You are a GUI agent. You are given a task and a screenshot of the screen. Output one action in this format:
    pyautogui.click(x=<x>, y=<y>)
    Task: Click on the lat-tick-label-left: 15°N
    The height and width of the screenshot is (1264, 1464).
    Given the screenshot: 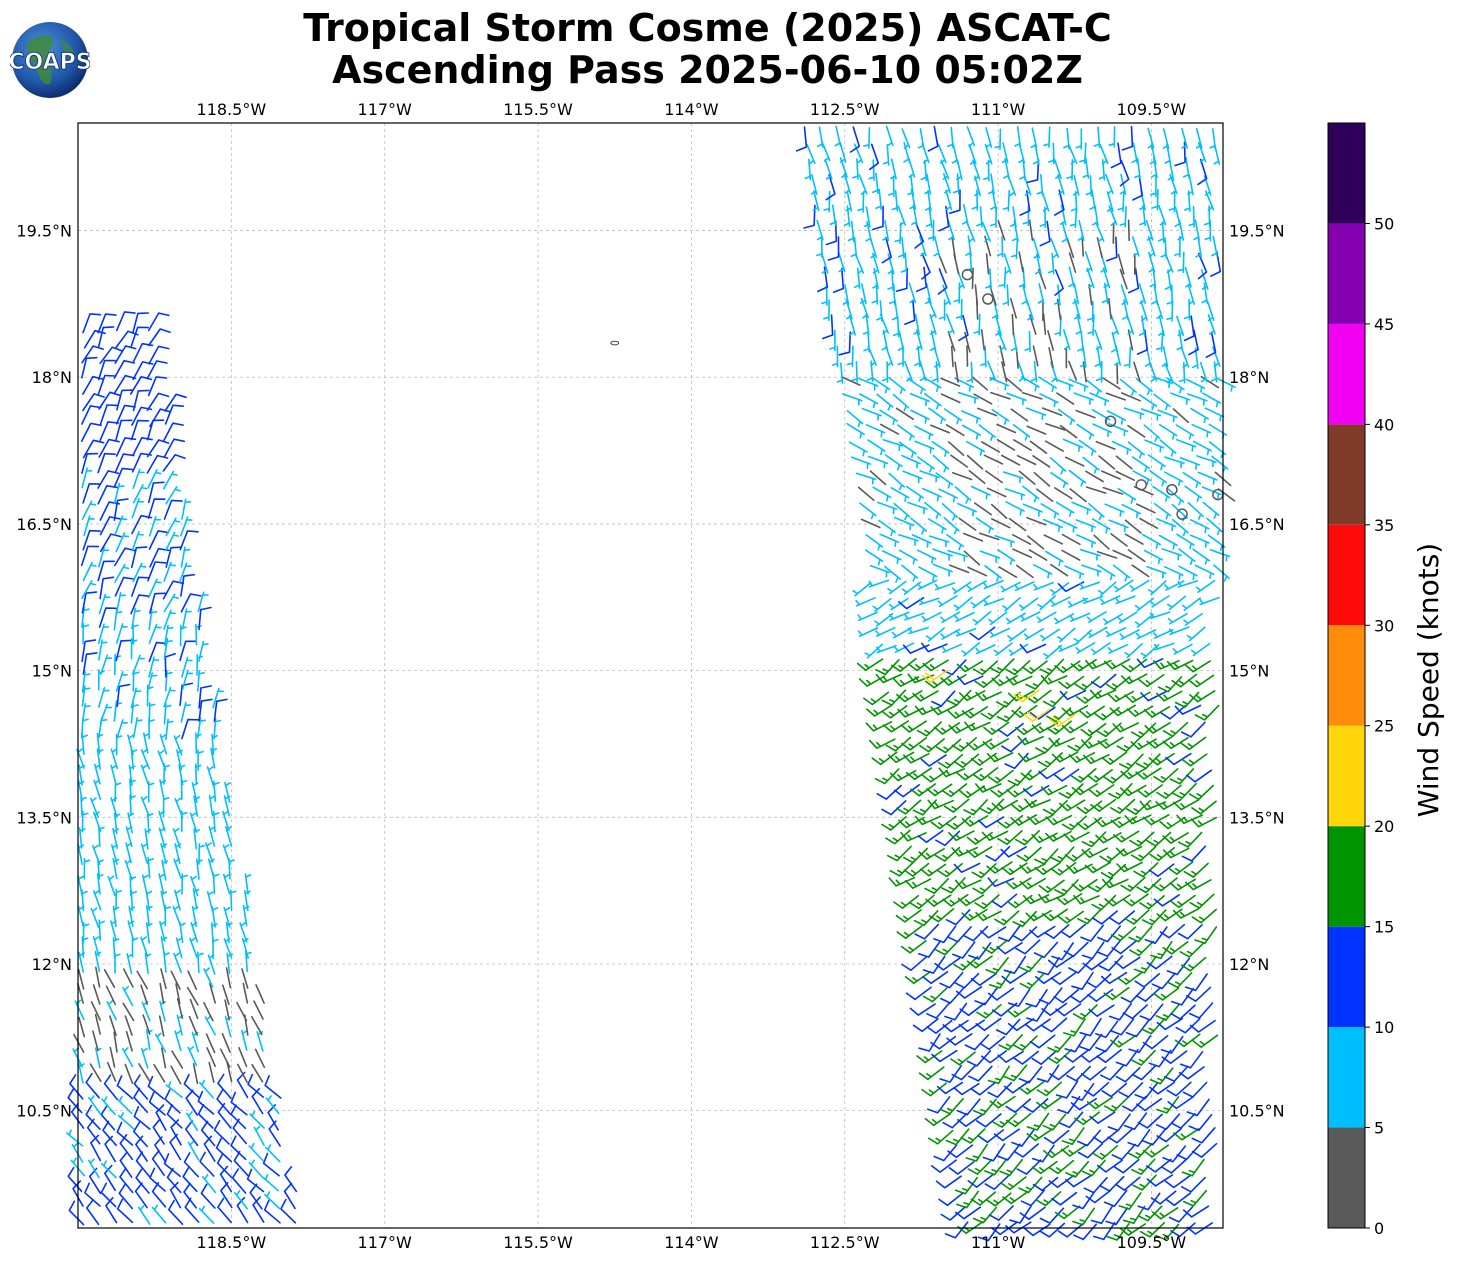 What is the action you would take?
    pyautogui.click(x=52, y=671)
    